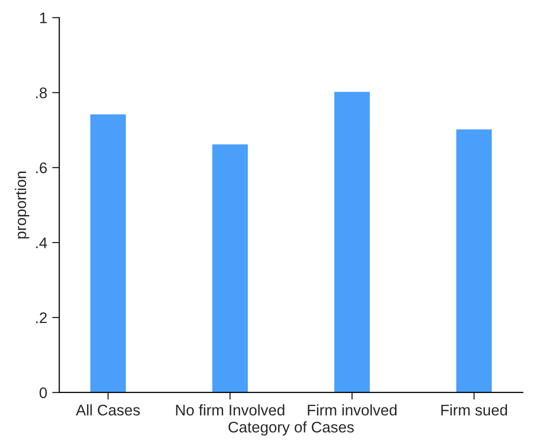  I want to click on x-tick-label: No firm Involved, so click(230, 410).